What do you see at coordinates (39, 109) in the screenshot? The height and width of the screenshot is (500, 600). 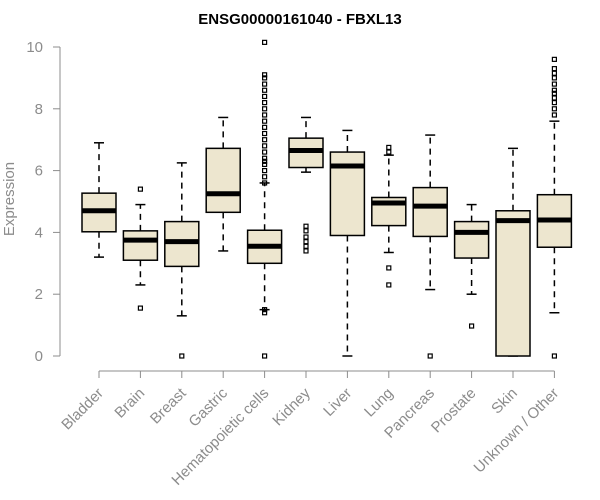 I see `y-tick-label: 8` at bounding box center [39, 109].